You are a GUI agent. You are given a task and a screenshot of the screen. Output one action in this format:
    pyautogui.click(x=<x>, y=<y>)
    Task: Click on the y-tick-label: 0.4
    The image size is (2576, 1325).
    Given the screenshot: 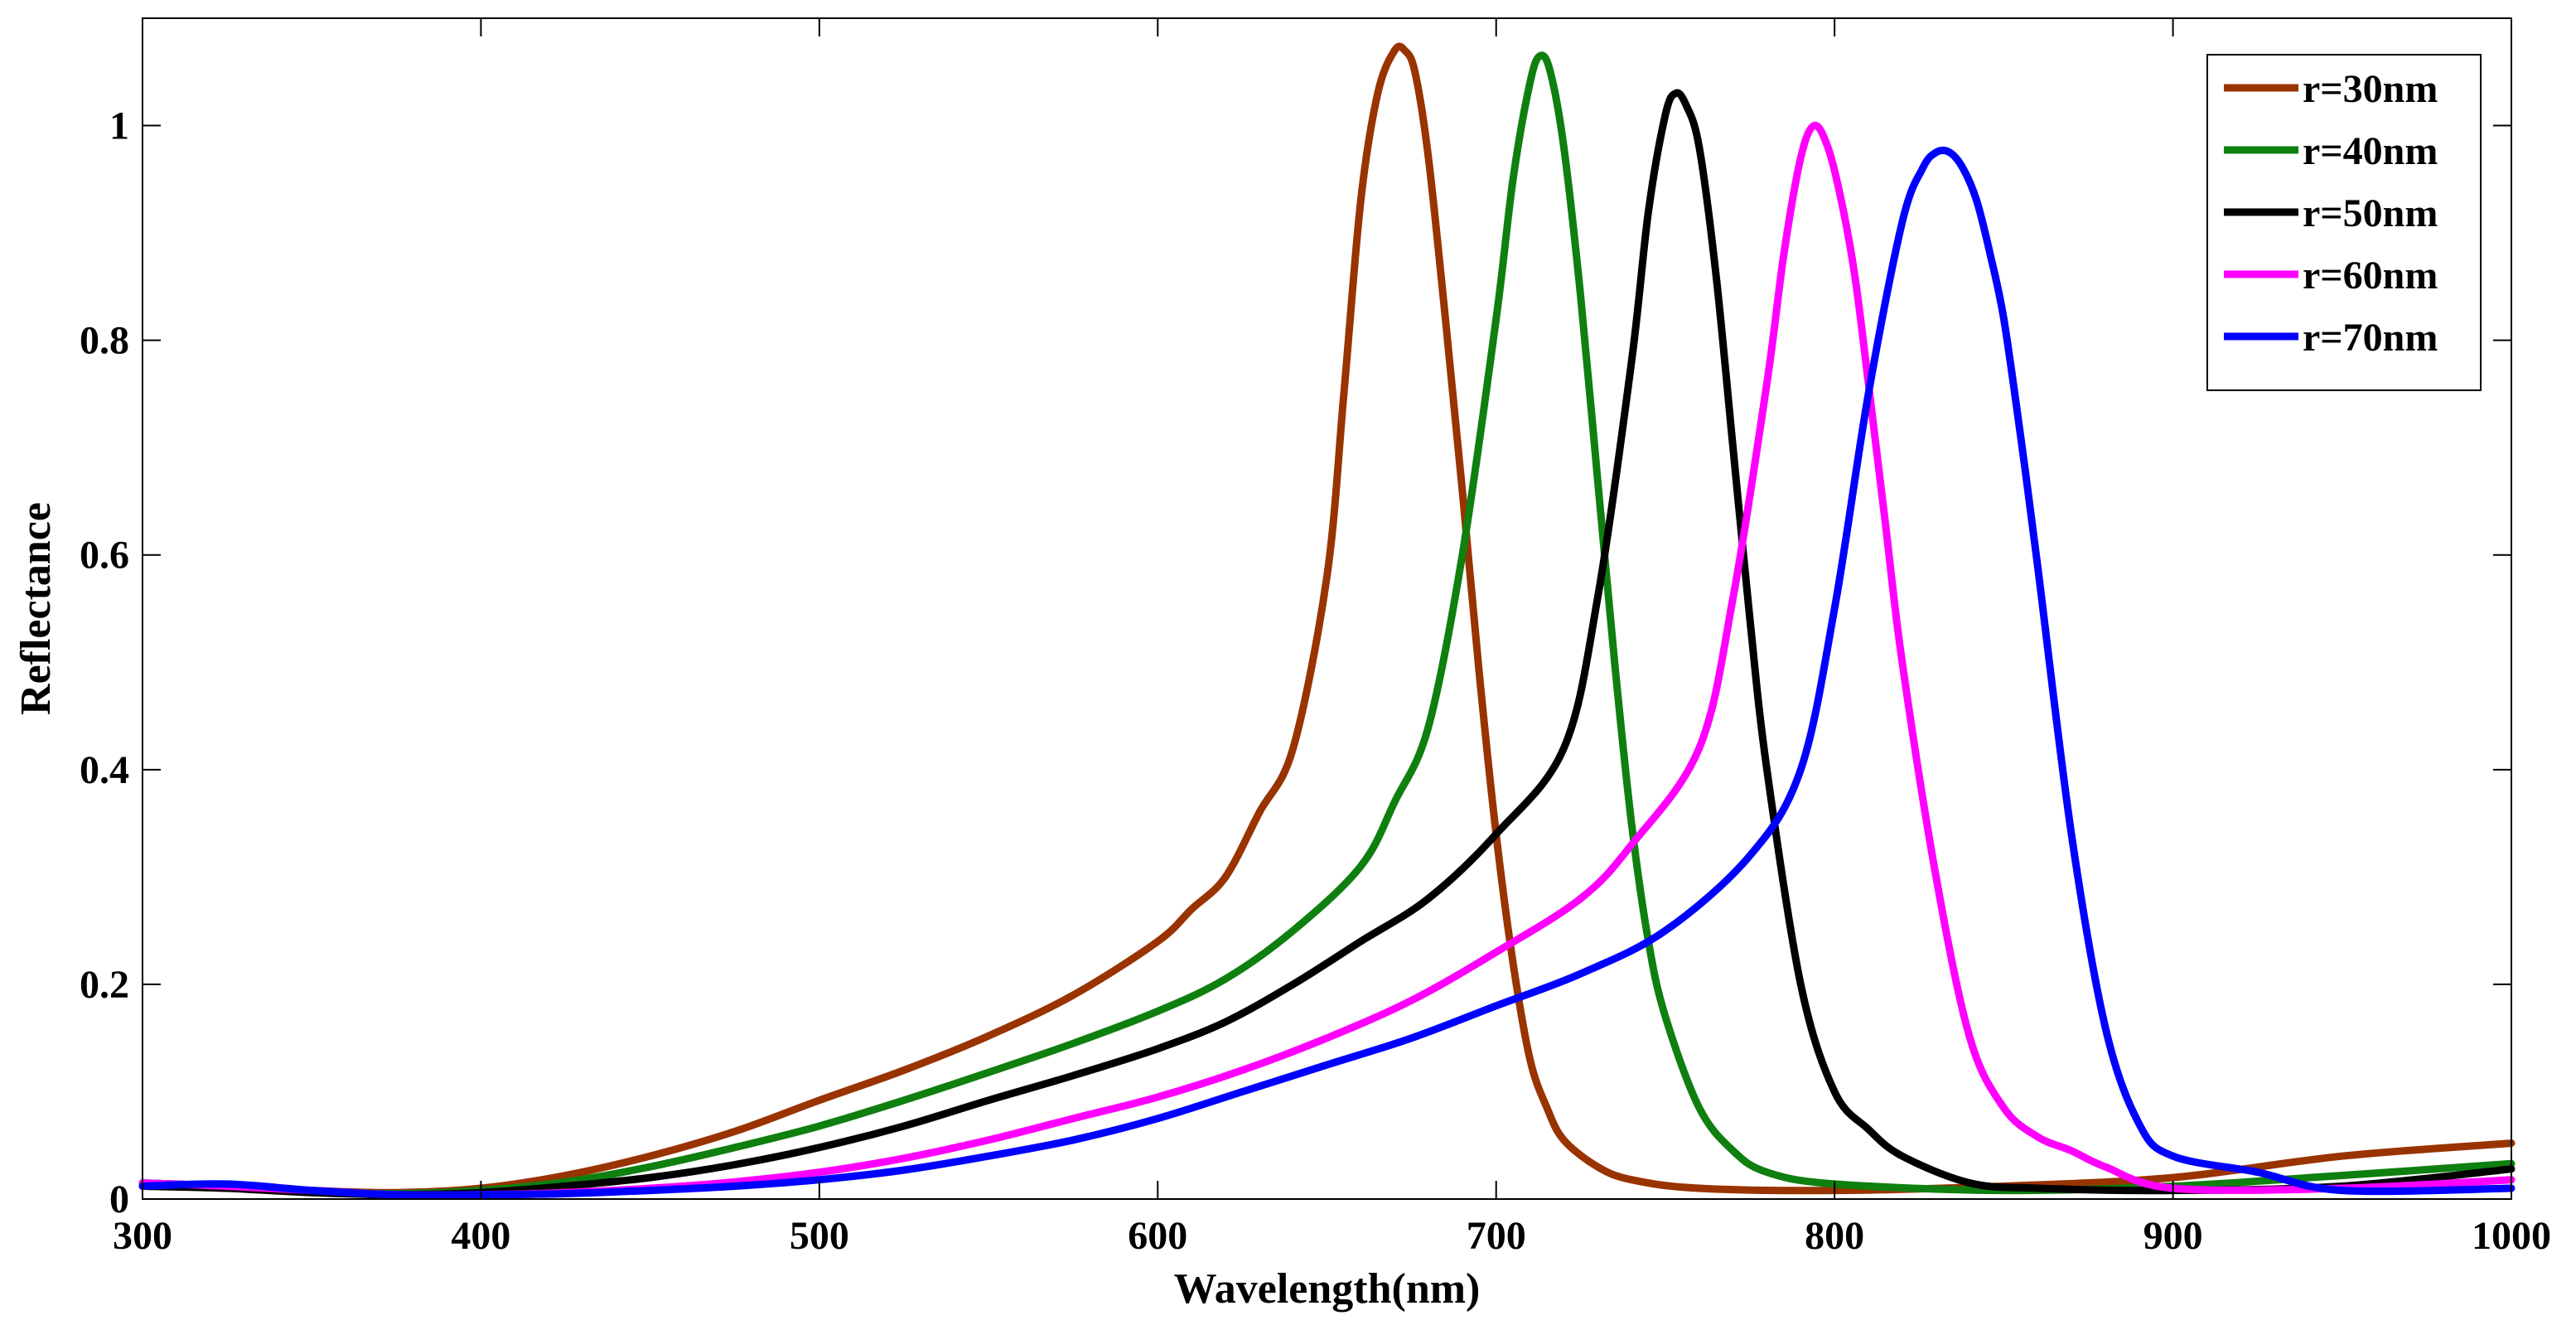 What is the action you would take?
    pyautogui.click(x=104, y=770)
    